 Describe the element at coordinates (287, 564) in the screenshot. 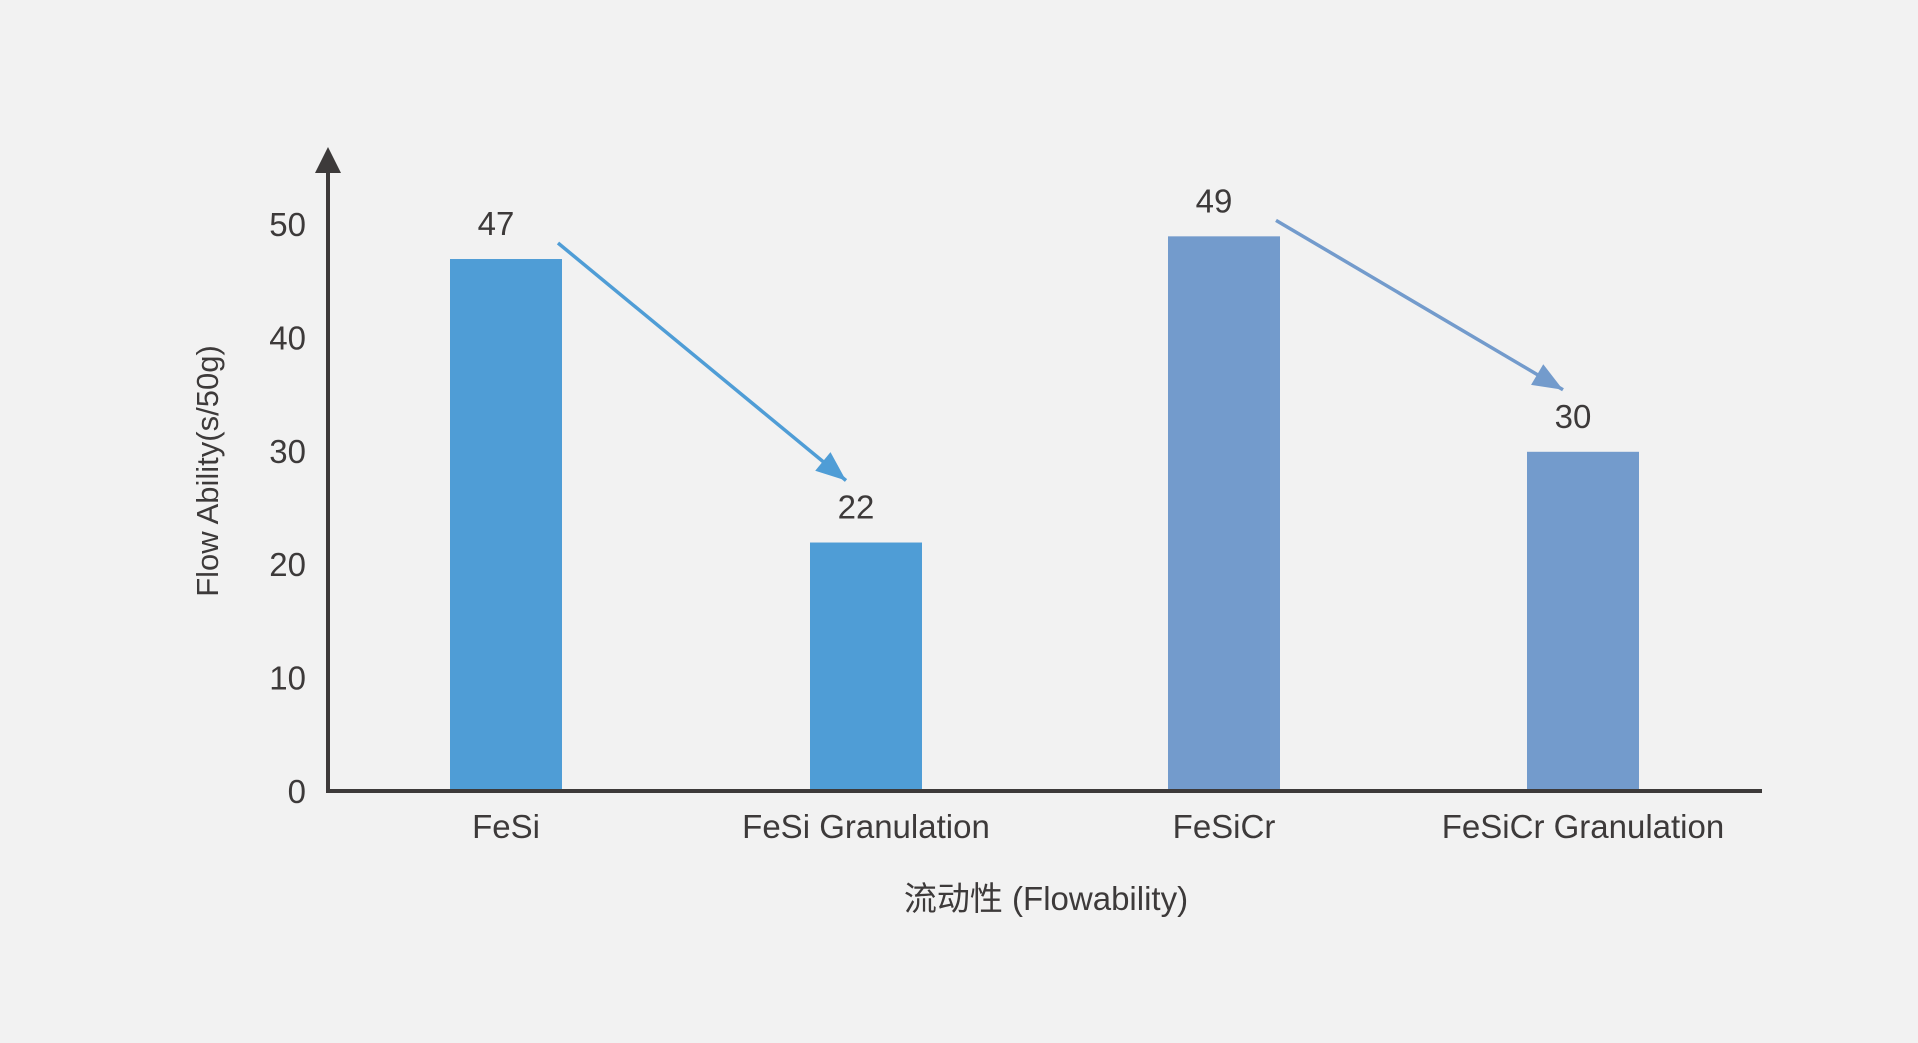

I see `y-tick-label-2: 20` at that location.